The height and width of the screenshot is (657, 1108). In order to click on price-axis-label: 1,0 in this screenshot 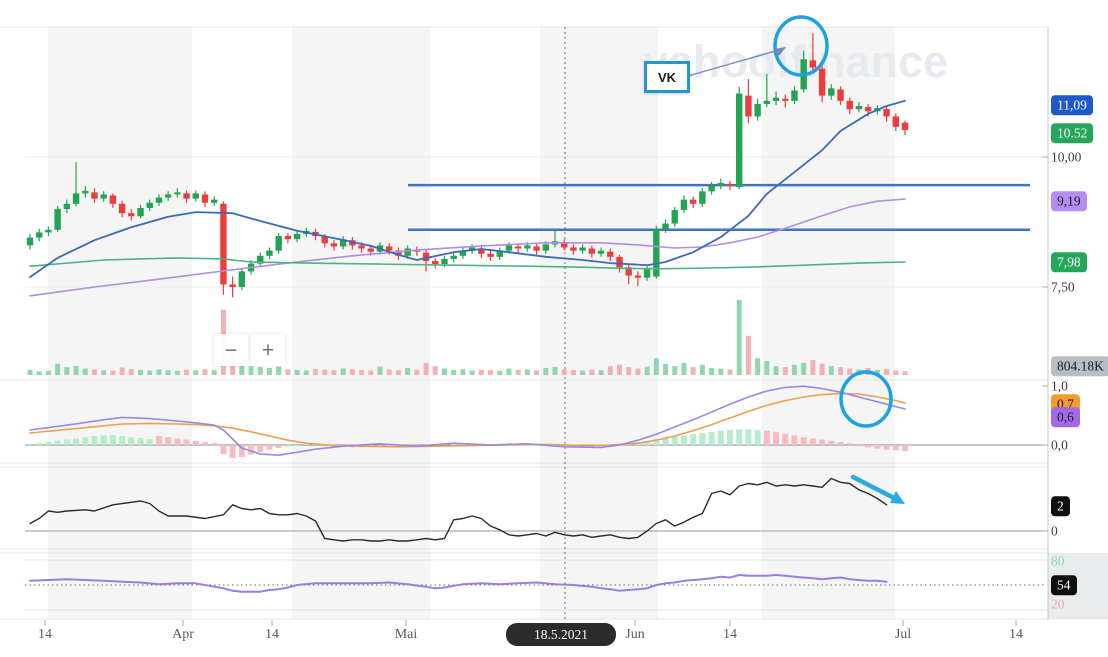, I will do `click(1059, 386)`.